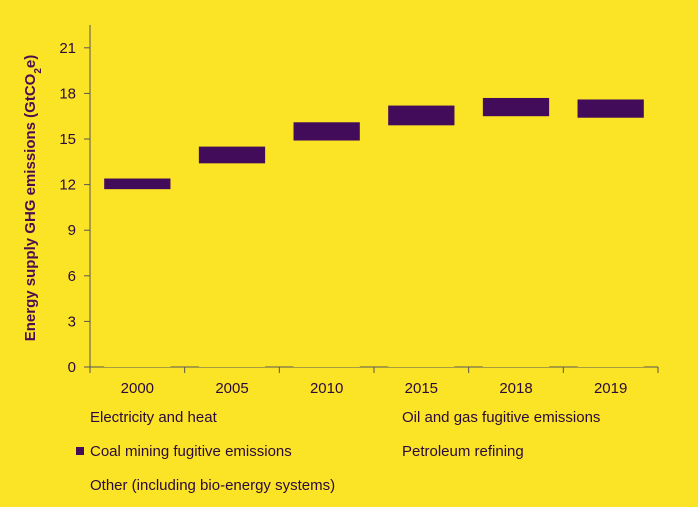 This screenshot has height=507, width=698. Describe the element at coordinates (232, 265) in the screenshot. I see `bar-electricity-and-heat-2005` at that location.